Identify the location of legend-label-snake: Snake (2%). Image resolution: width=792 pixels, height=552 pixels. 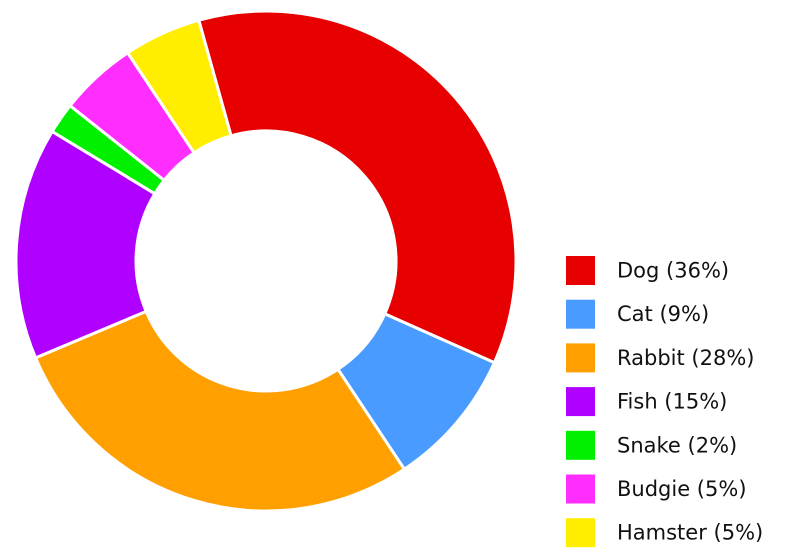
(677, 445).